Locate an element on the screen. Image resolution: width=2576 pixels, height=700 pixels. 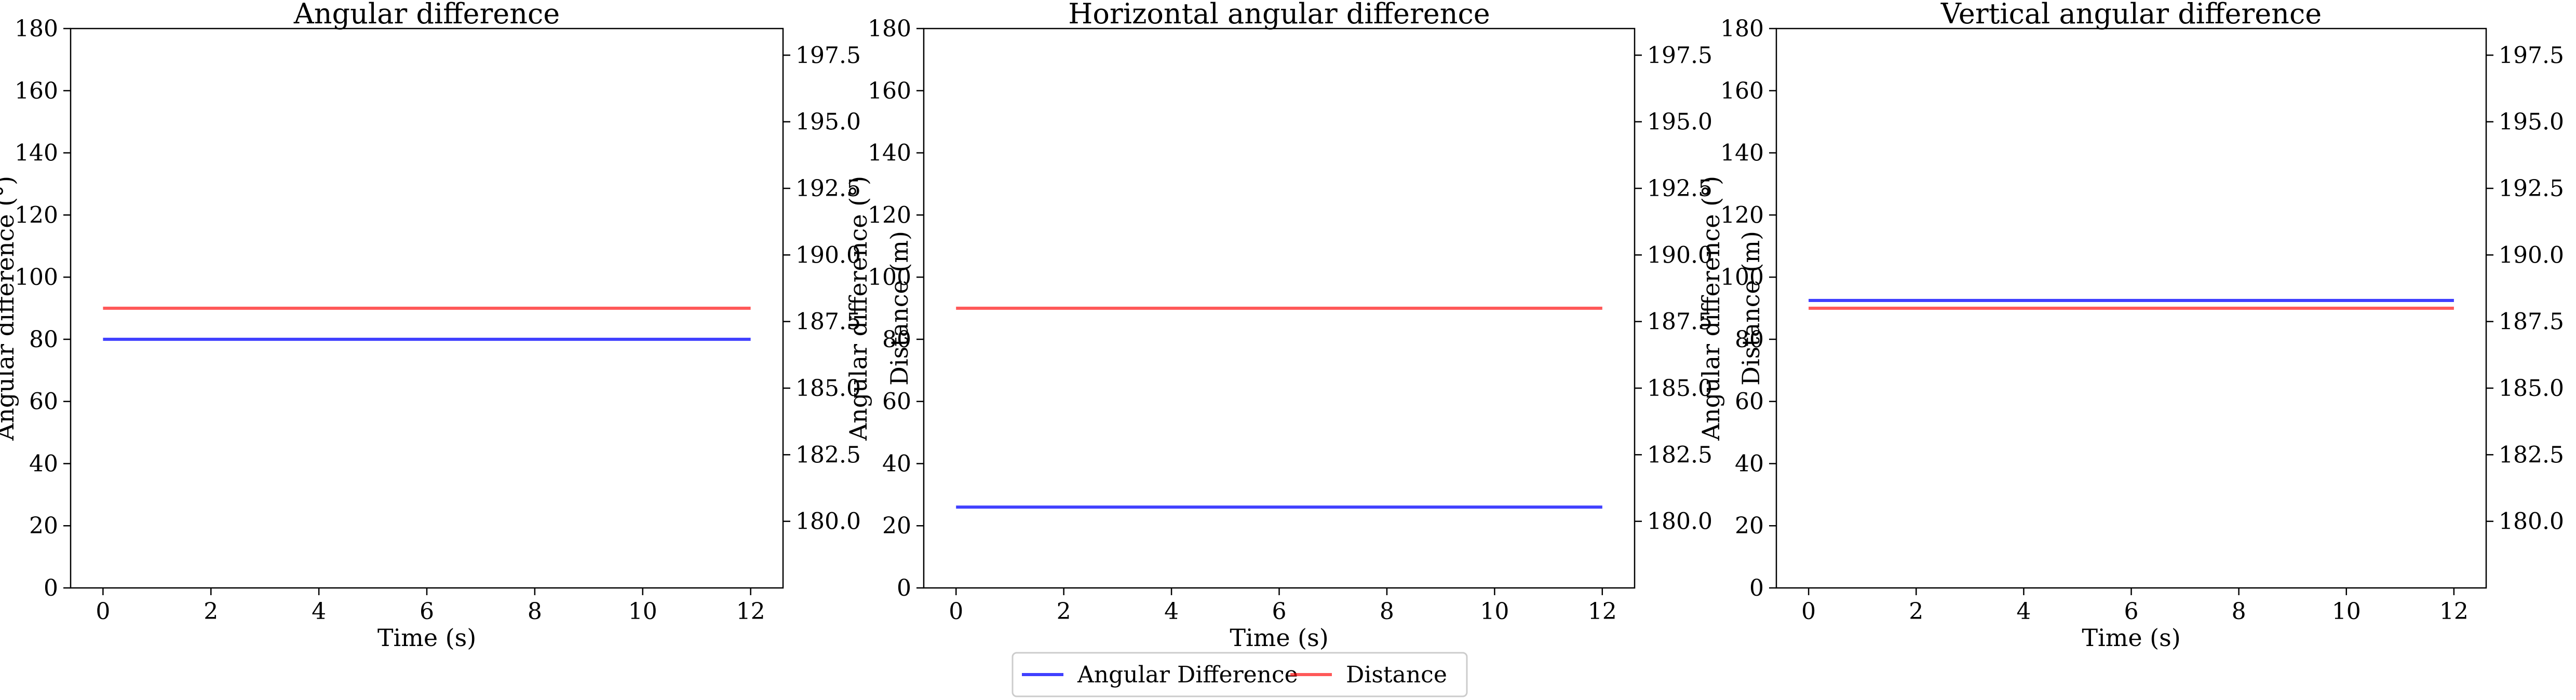
legend-frame is located at coordinates (1239, 674).